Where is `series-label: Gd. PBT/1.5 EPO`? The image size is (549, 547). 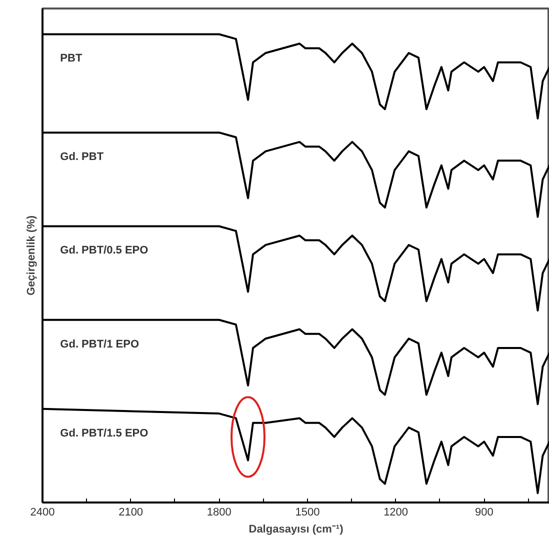 series-label: Gd. PBT/1.5 EPO is located at coordinates (104, 433).